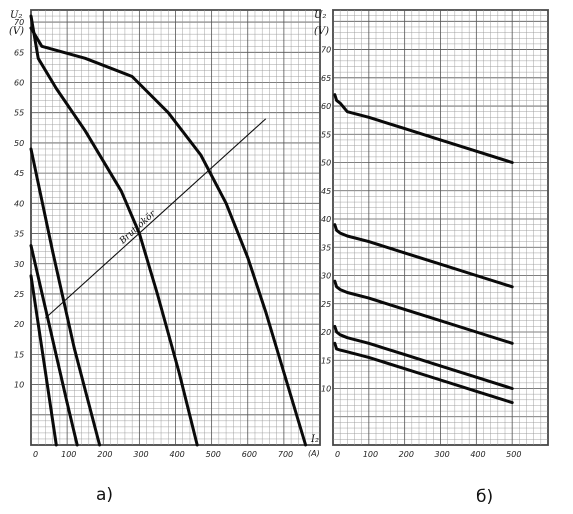 The width and height of the screenshot is (573, 514). Describe the element at coordinates (285, 454) in the screenshot. I see `x-tick-label: 700` at that location.